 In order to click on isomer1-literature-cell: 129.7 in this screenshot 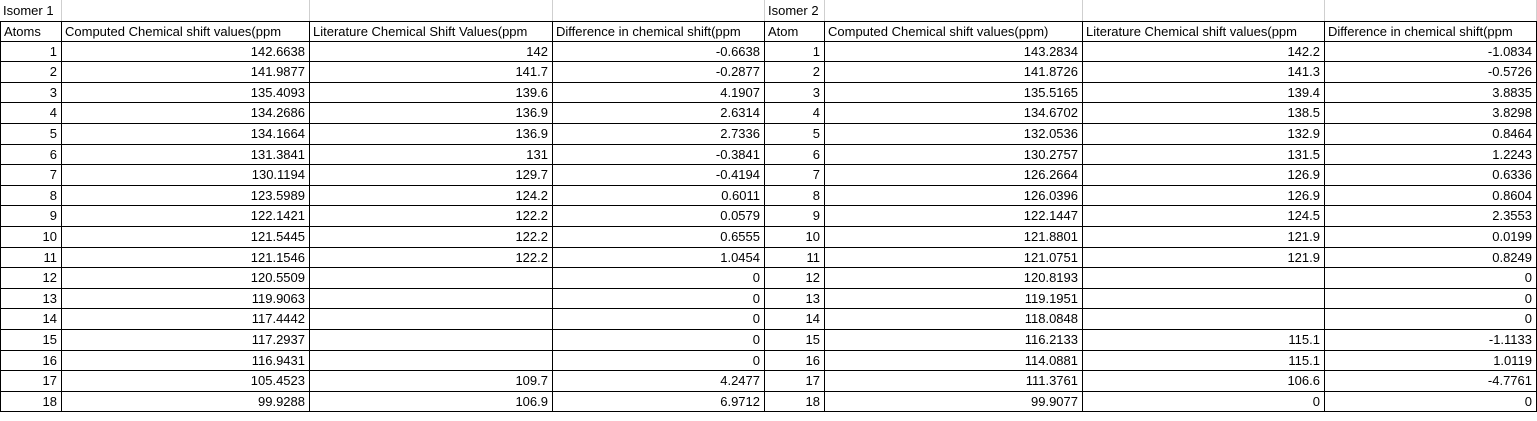, I will do `click(431, 175)`.